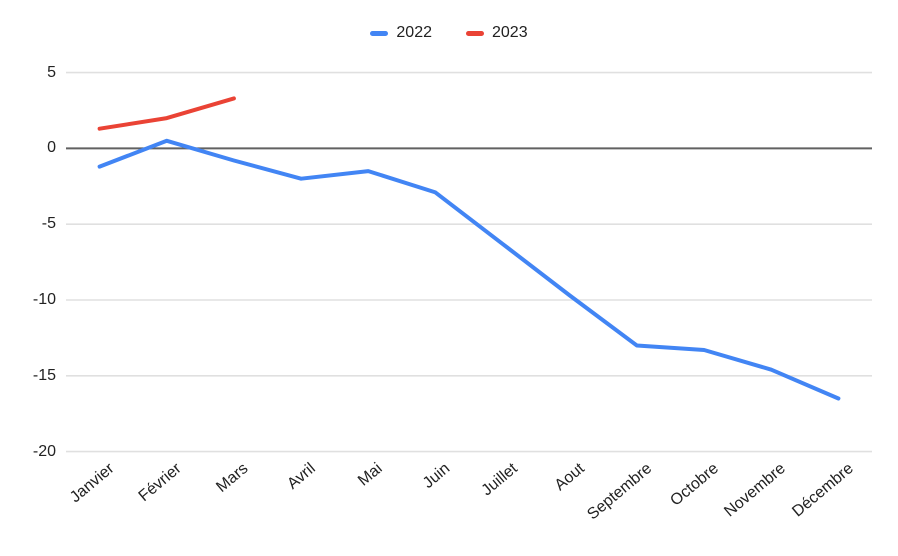 The width and height of the screenshot is (898, 556). What do you see at coordinates (510, 32) in the screenshot?
I see `legend-label-2023: 2023` at bounding box center [510, 32].